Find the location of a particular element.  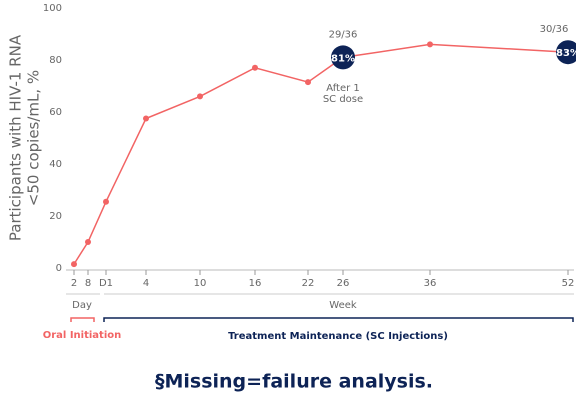

x-tick-label: 16 is located at coordinates (255, 283).